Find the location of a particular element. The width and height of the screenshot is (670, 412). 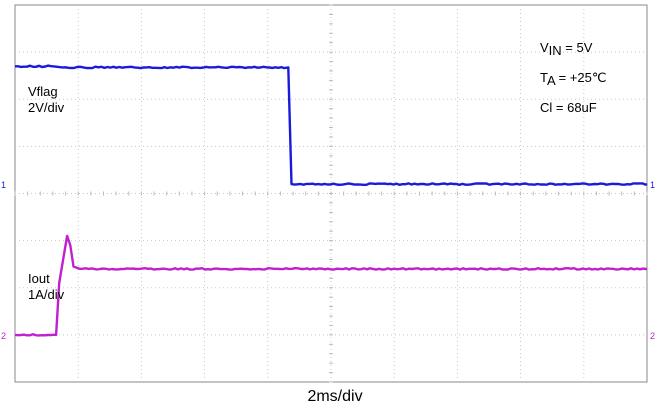

ch1-label: Vflag 2V/div is located at coordinates (46, 100).